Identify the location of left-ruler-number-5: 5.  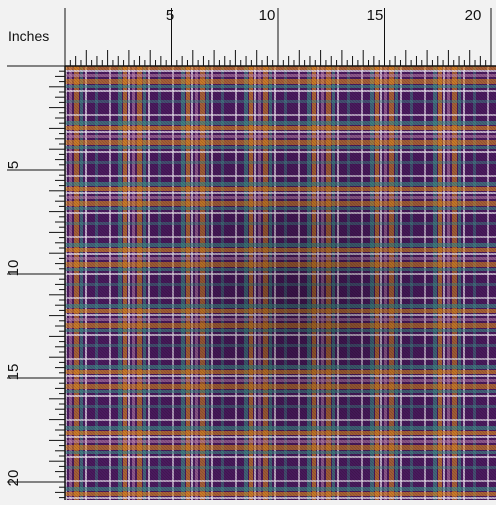
(13, 165).